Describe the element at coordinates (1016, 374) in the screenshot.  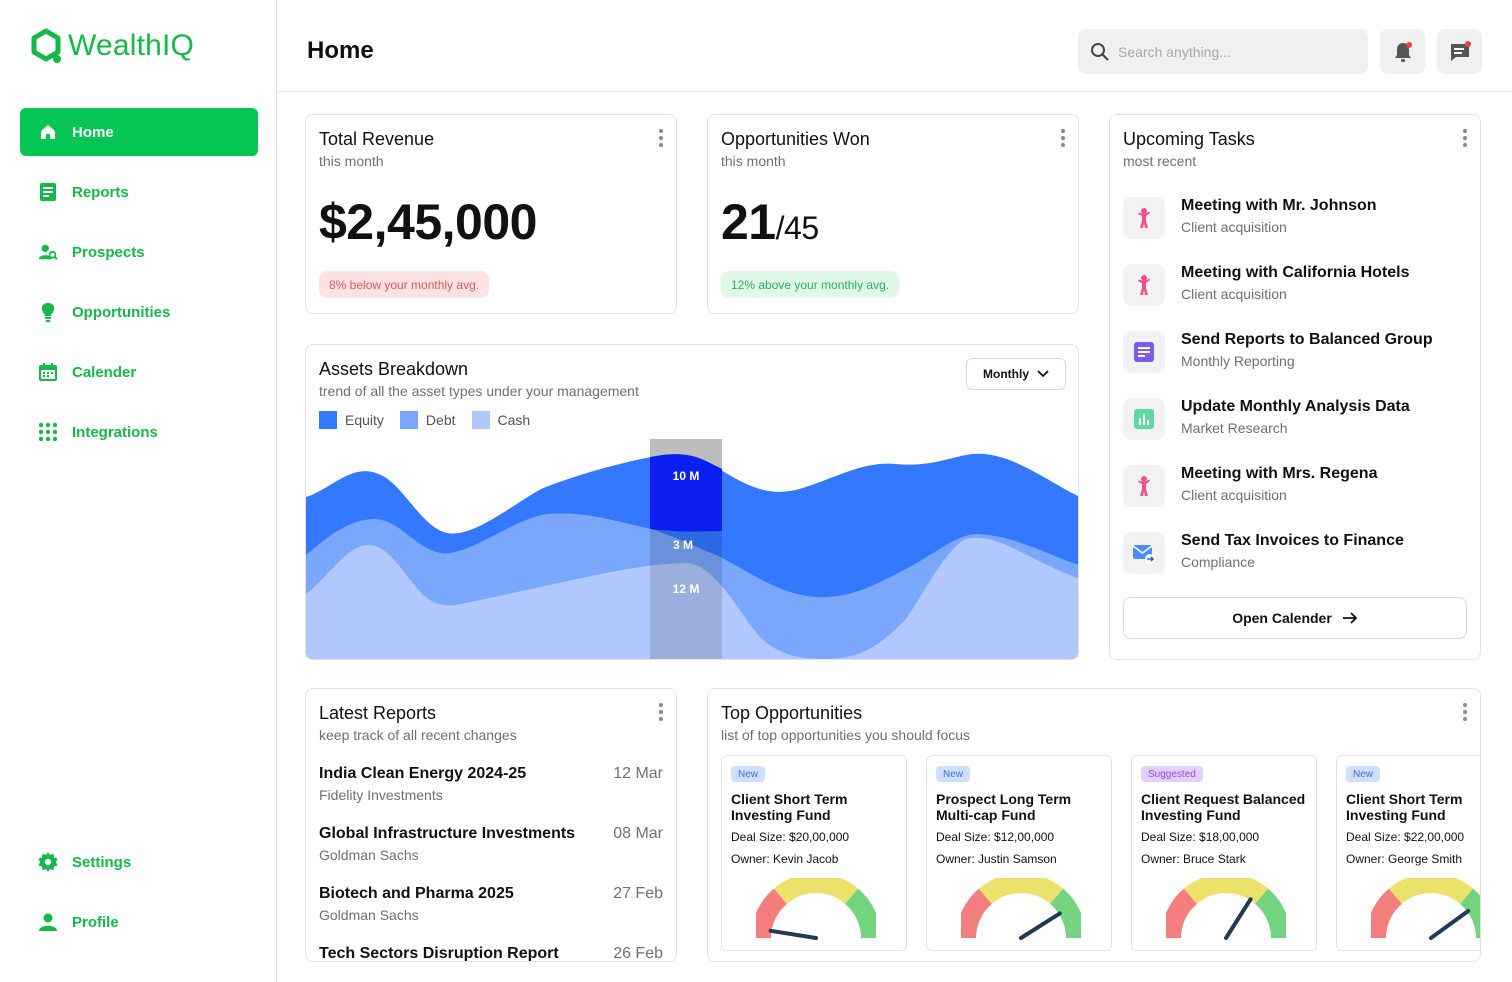
I see `period-dropdown: Monthly` at that location.